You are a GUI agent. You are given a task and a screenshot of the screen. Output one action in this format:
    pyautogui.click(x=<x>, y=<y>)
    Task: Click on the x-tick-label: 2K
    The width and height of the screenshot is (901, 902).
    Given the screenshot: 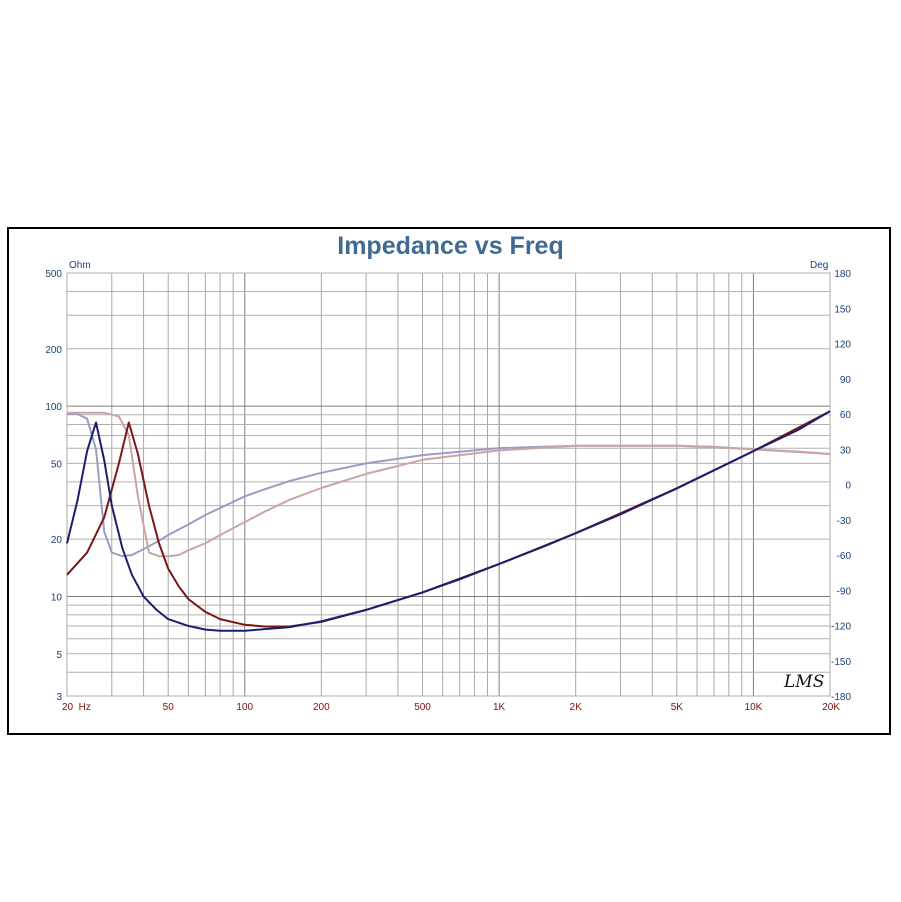 What is the action you would take?
    pyautogui.click(x=576, y=707)
    